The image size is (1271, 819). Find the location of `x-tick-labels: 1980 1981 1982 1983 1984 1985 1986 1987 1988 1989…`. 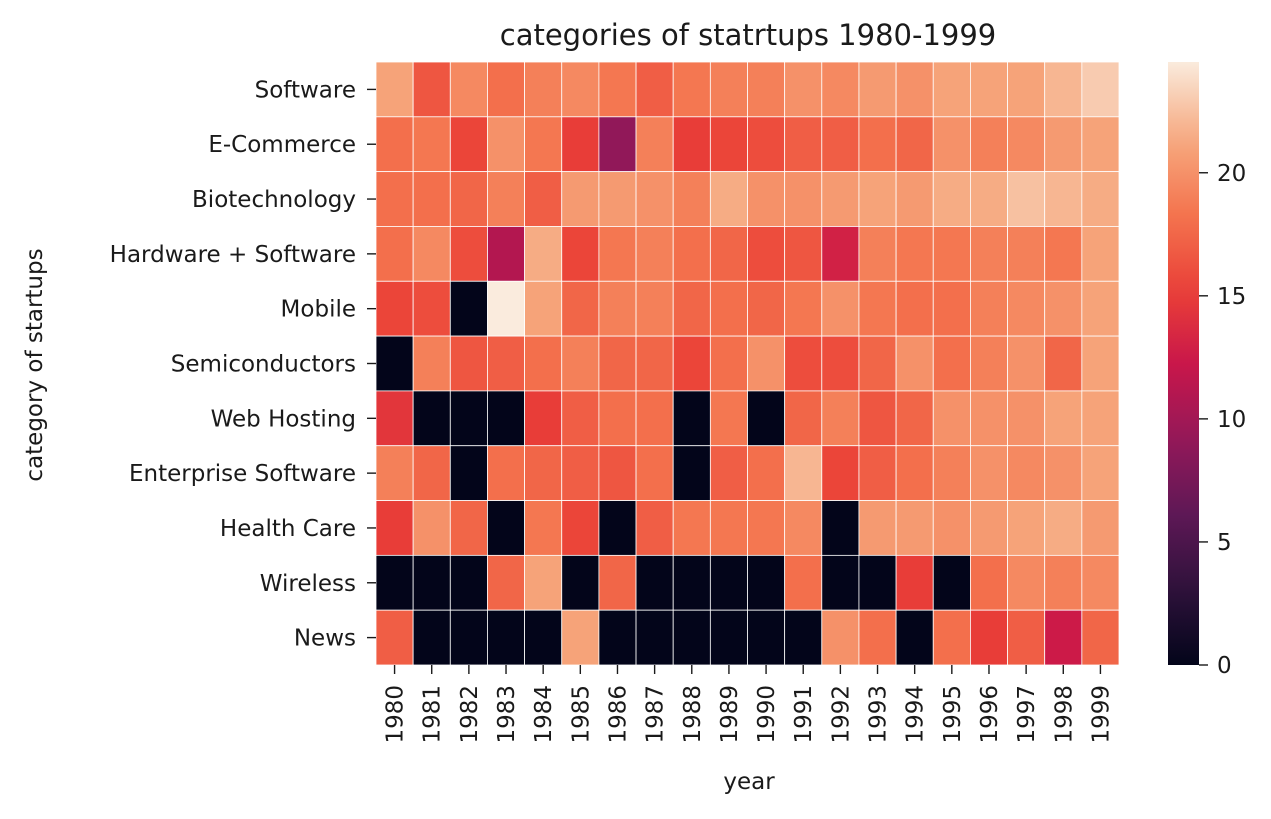

x-tick-labels: 1980 1981 1982 1983 1984 1985 1986 1987 1988 1989… is located at coordinates (748, 704).